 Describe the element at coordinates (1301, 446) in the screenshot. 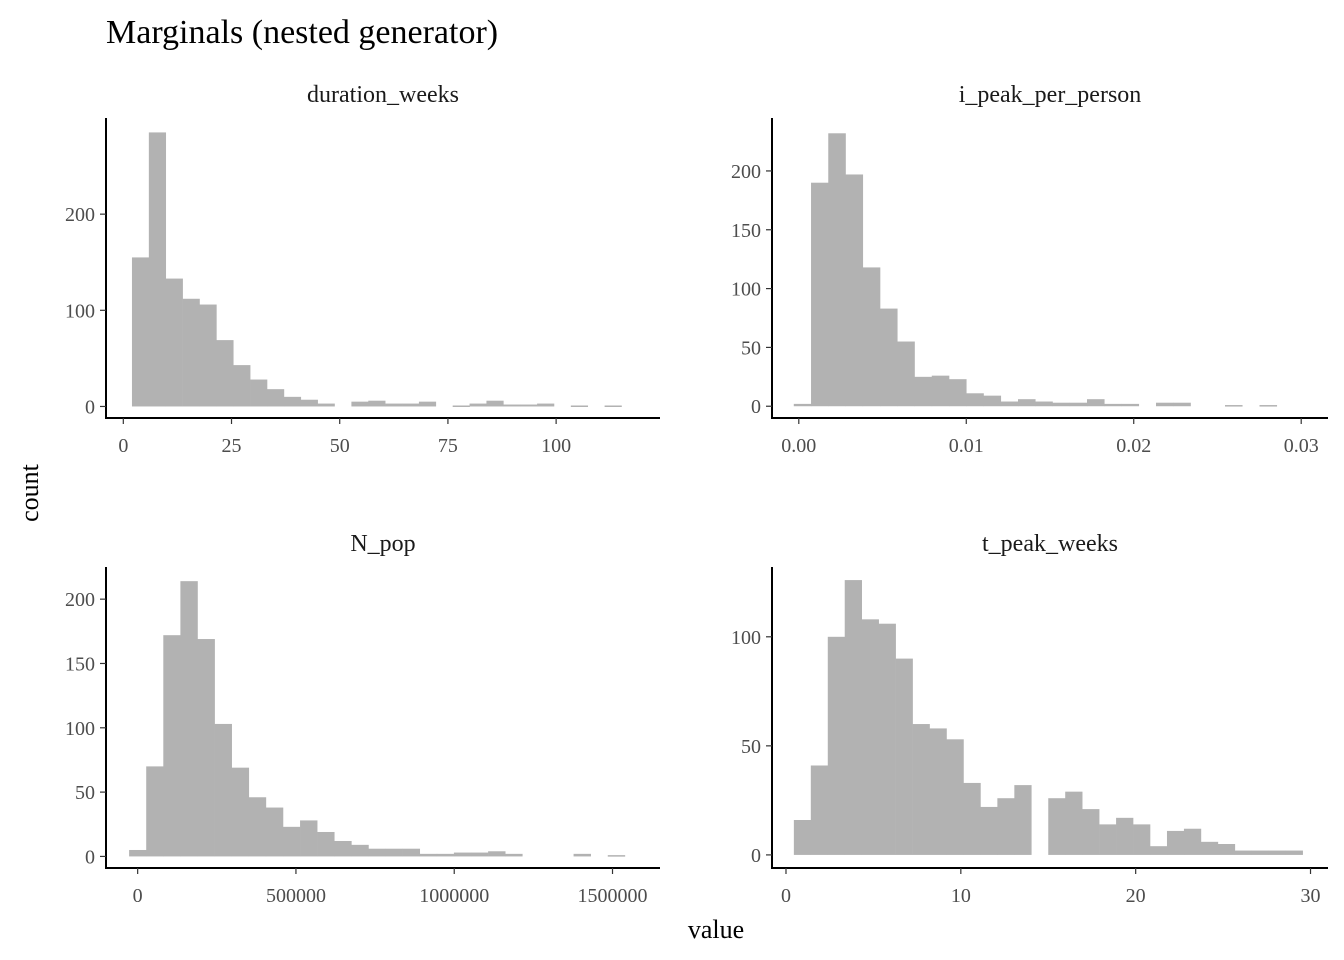

I see `x-tick-label: 0.03` at that location.